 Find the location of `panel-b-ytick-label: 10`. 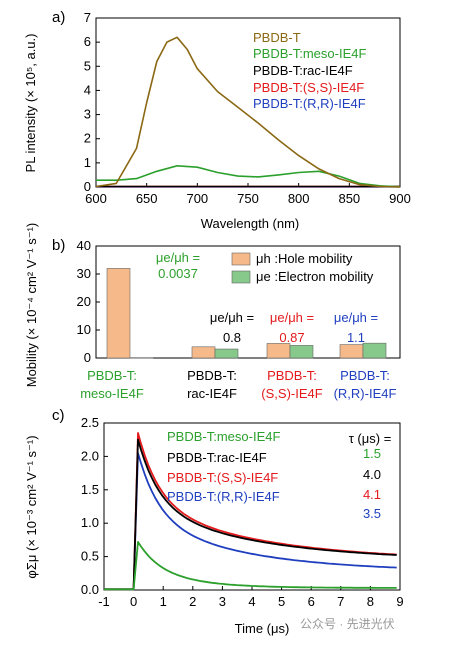

panel-b-ytick-label: 10 is located at coordinates (84, 329).